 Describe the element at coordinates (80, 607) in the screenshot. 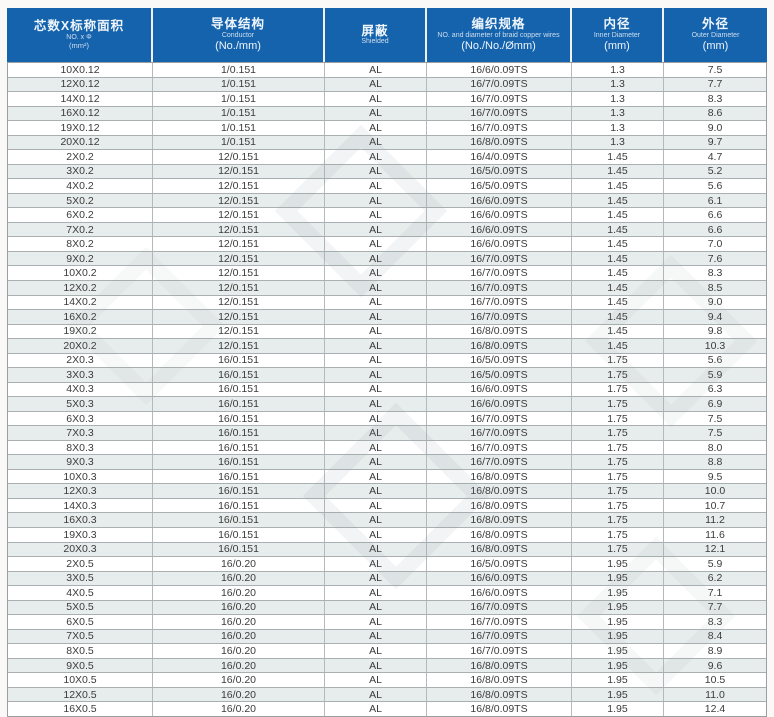

I see `table-cell: 5X0.5` at that location.